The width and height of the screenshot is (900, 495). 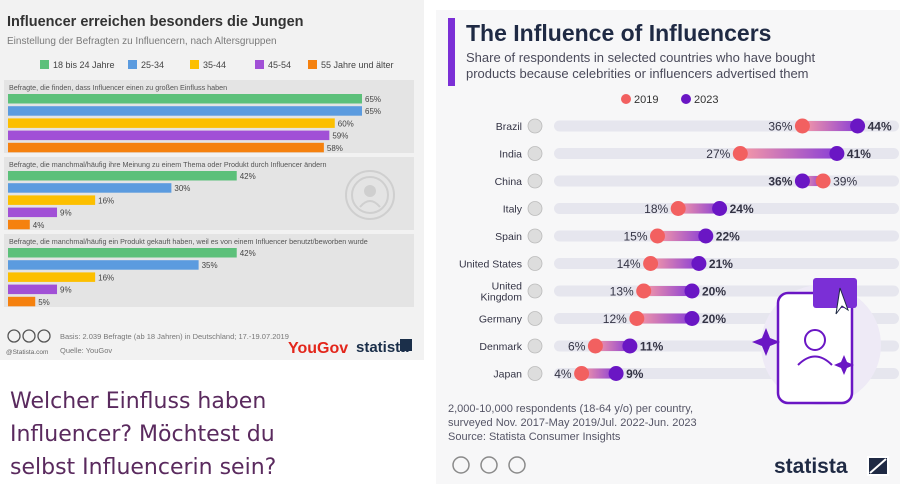 What do you see at coordinates (615, 319) in the screenshot?
I see `value-label: 12%` at bounding box center [615, 319].